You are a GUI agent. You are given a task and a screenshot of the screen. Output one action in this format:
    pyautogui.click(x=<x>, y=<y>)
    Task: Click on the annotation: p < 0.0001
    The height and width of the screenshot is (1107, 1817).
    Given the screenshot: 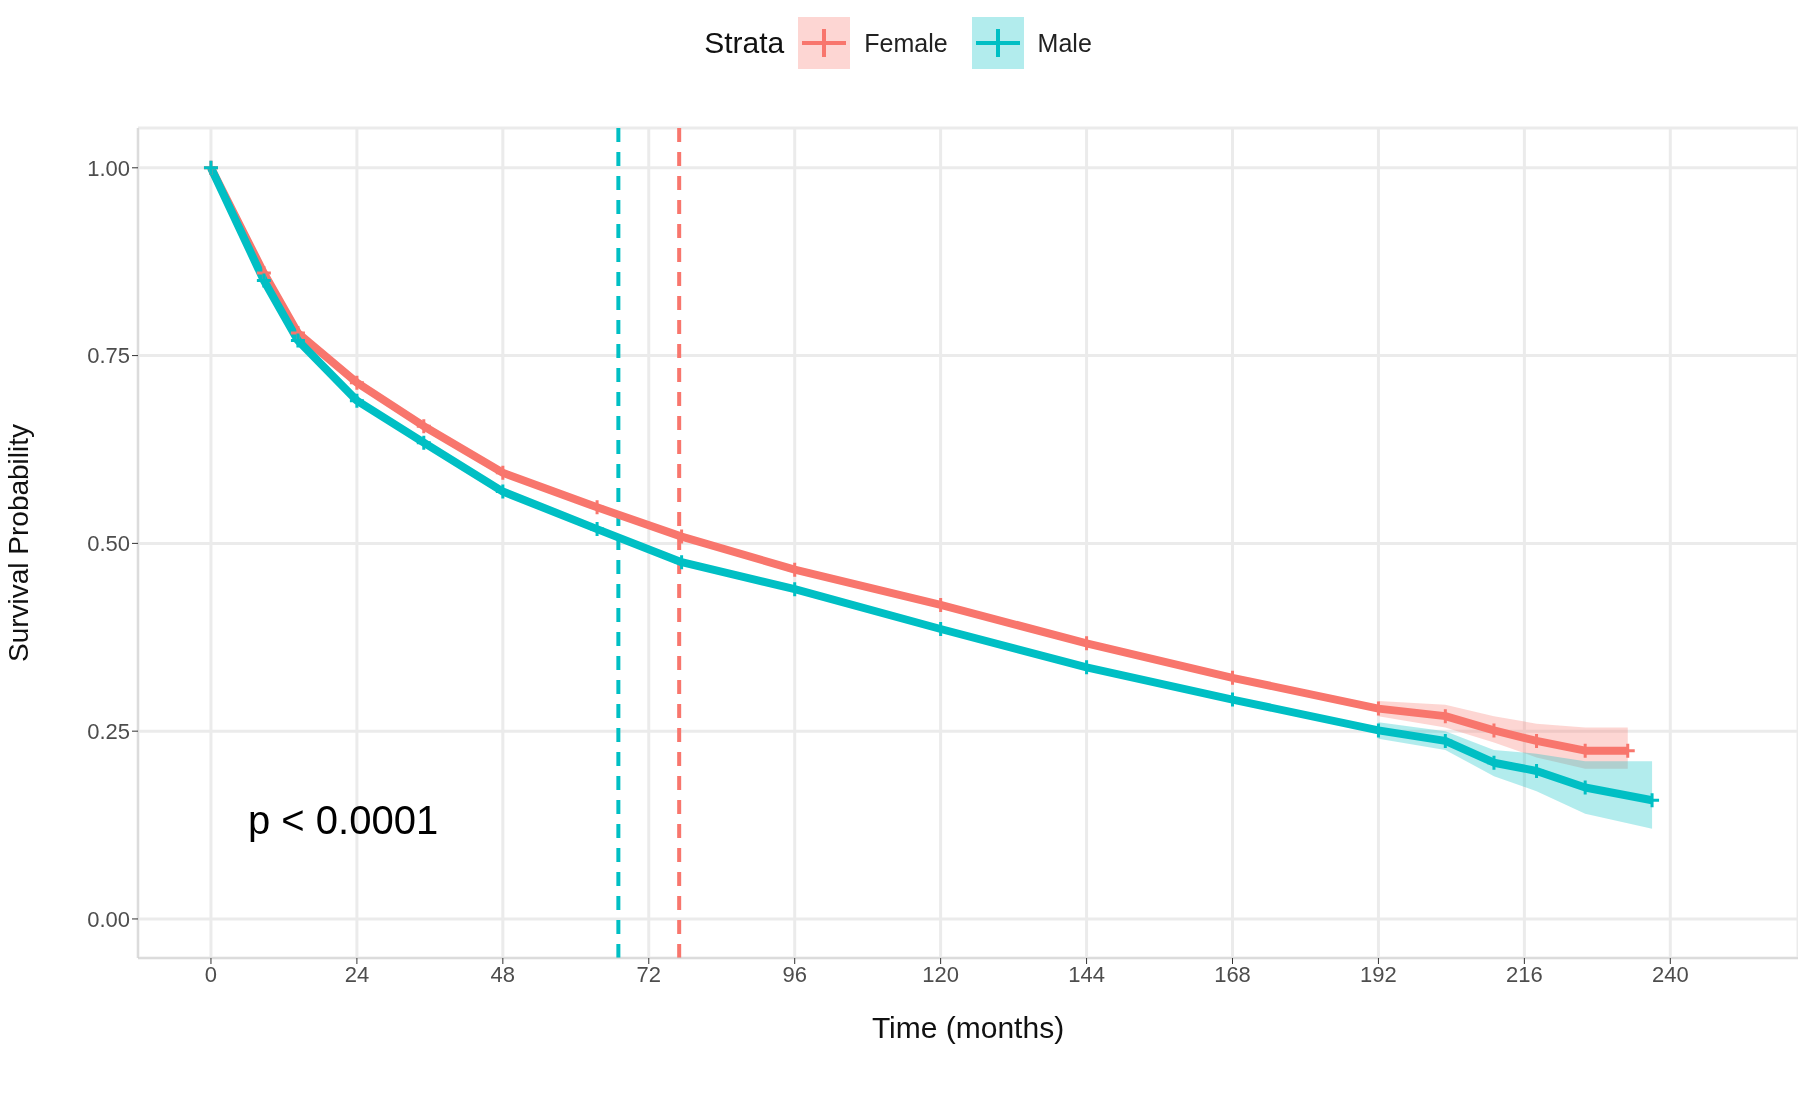 What is the action you would take?
    pyautogui.click(x=343, y=820)
    